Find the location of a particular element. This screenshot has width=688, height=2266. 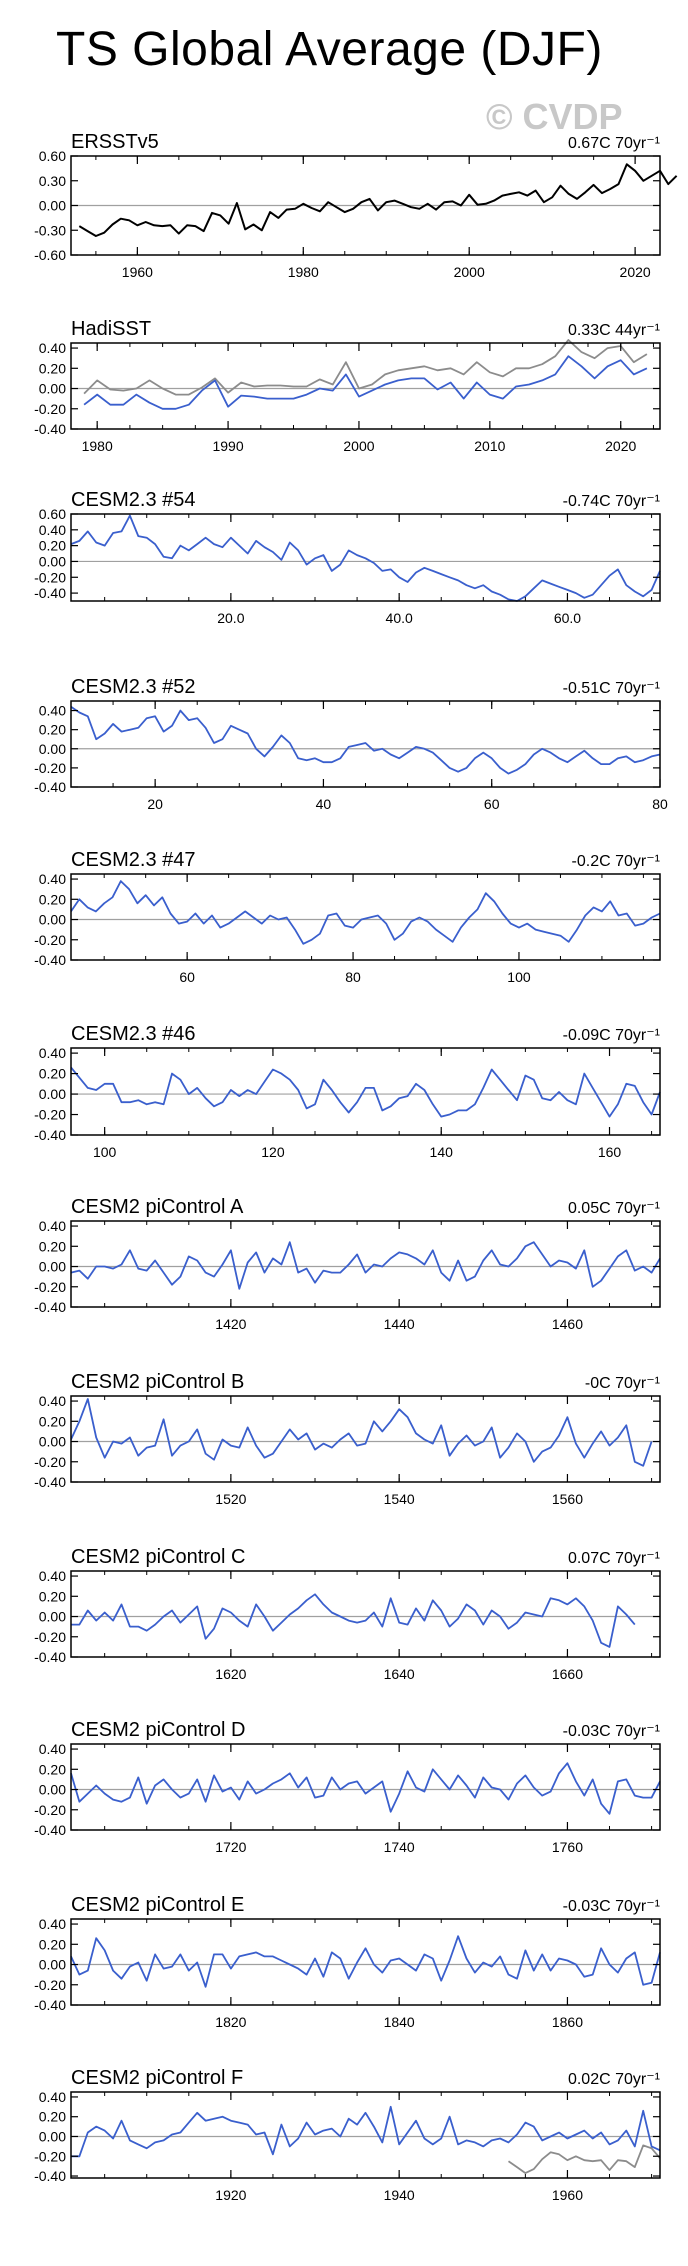

panel-title: CESM2.3 #52 is located at coordinates (133, 687).